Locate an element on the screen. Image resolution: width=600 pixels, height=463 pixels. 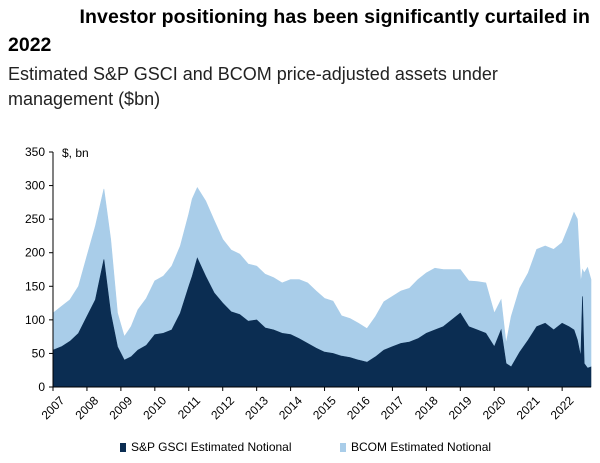
x-tick-label: 2011 is located at coordinates (189, 407).